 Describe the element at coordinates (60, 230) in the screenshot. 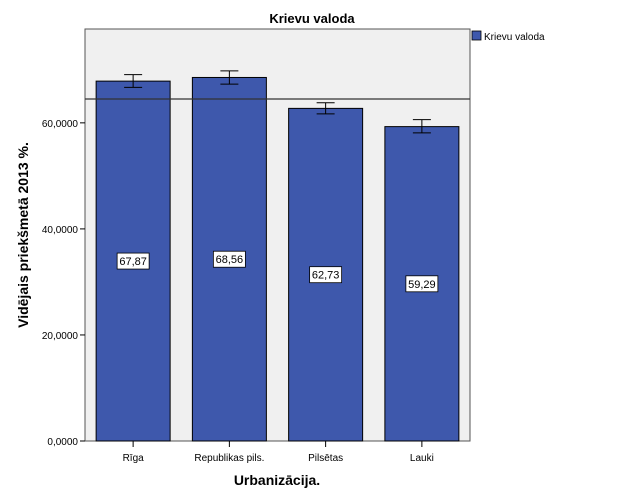

I see `y-tick-label: 40,0000` at that location.